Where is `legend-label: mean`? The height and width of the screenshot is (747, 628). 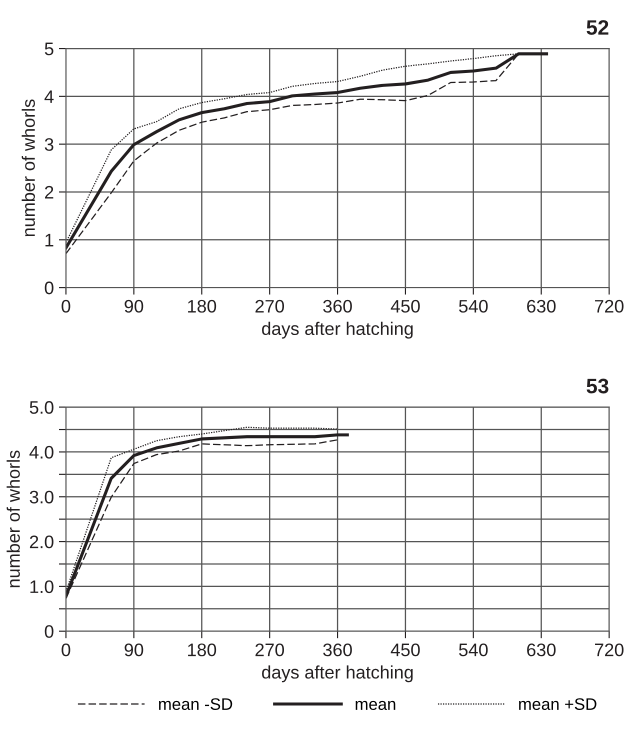 legend-label: mean is located at coordinates (376, 705).